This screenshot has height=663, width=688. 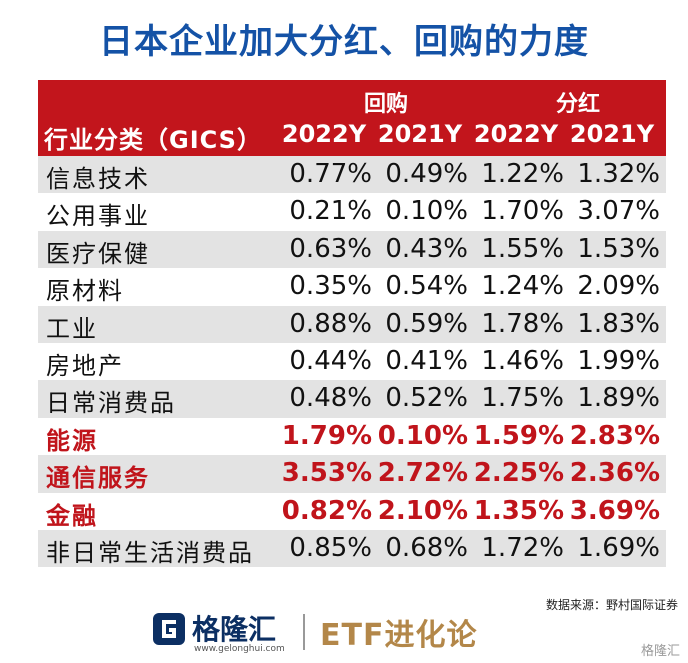 What do you see at coordinates (522, 398) in the screenshot?
I see `value-cell: 1.75%` at bounding box center [522, 398].